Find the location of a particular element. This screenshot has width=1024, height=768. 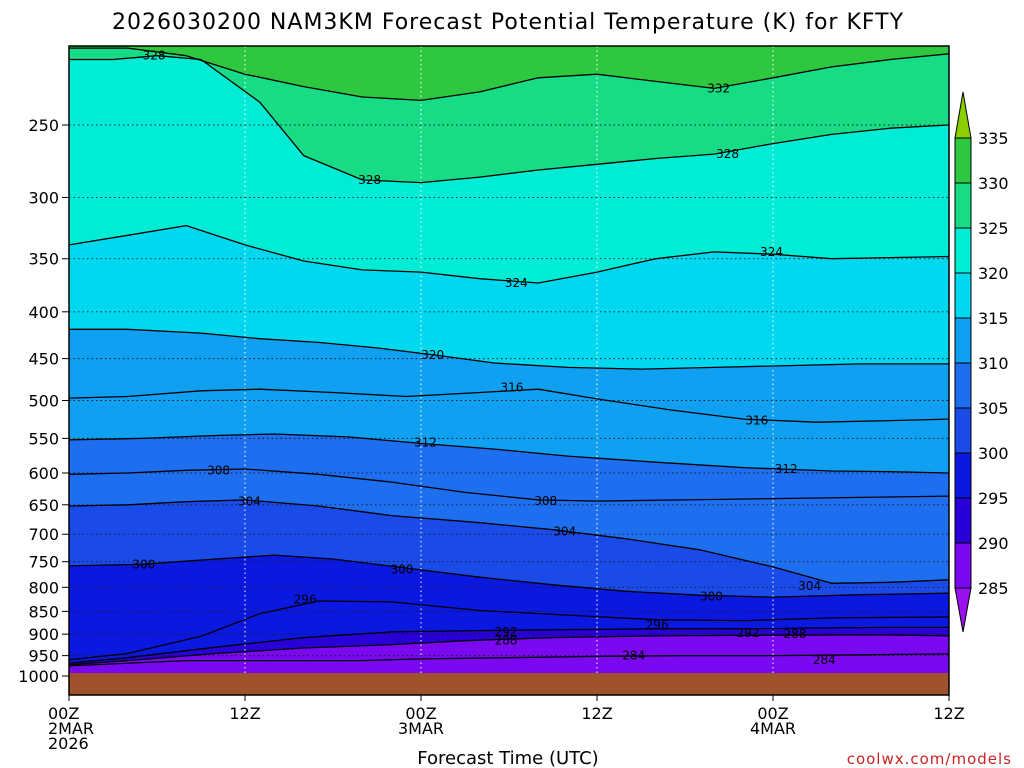

ytick-label-550: 550 is located at coordinates (43, 438).